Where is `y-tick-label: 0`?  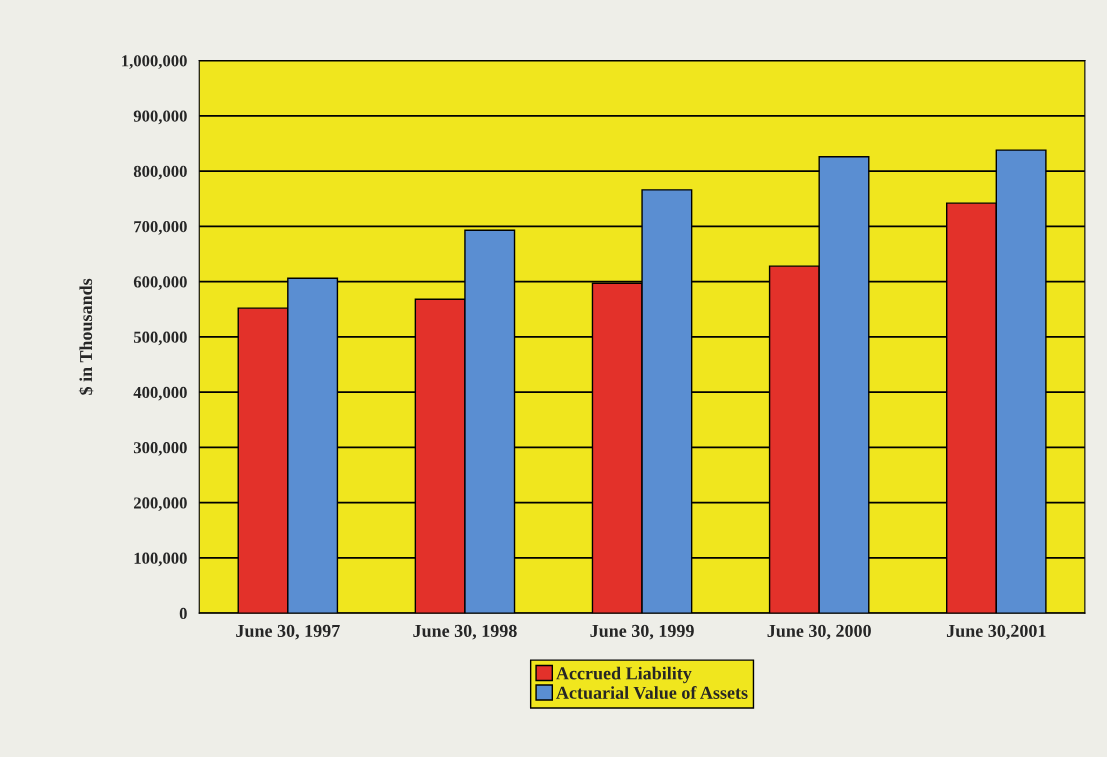 y-tick-label: 0 is located at coordinates (183, 613).